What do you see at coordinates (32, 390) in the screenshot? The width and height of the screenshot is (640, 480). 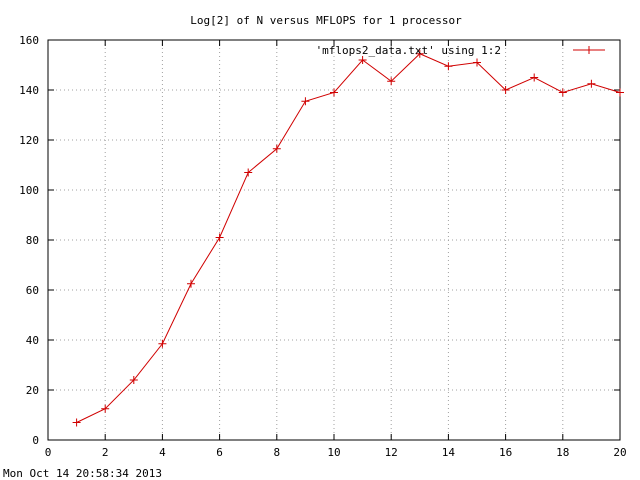 I see `y-tick-label: 20` at bounding box center [32, 390].